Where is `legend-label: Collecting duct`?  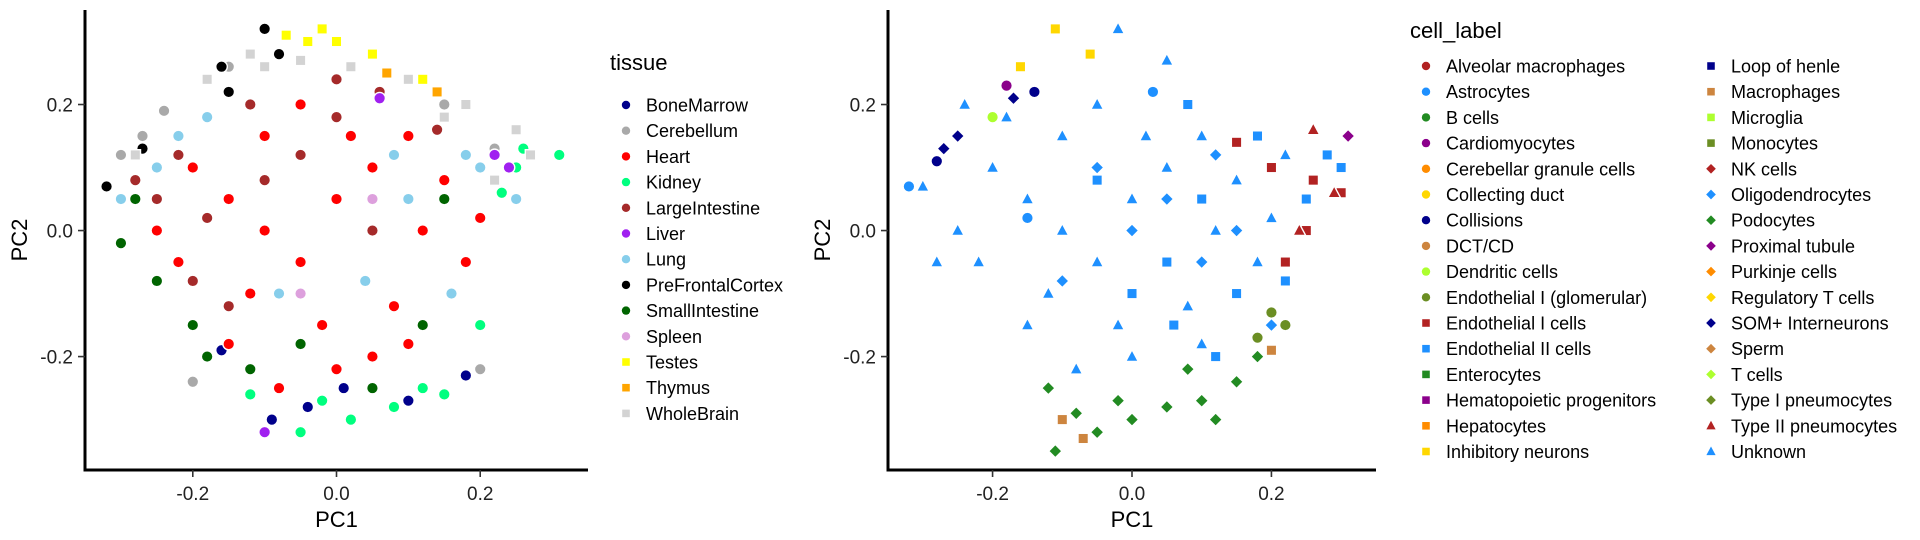
legend-label: Collecting duct is located at coordinates (1505, 195).